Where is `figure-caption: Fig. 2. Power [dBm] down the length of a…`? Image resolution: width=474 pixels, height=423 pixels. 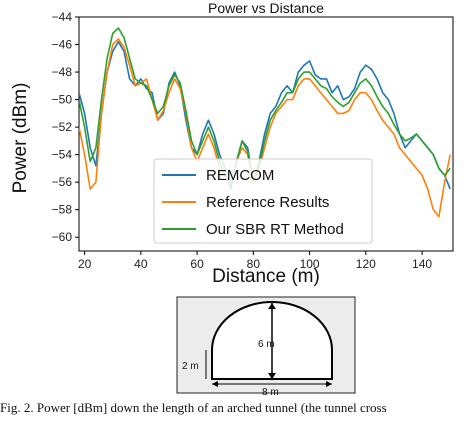 figure-caption: Fig. 2. Power [dBm] down the length of a… is located at coordinates (193, 407).